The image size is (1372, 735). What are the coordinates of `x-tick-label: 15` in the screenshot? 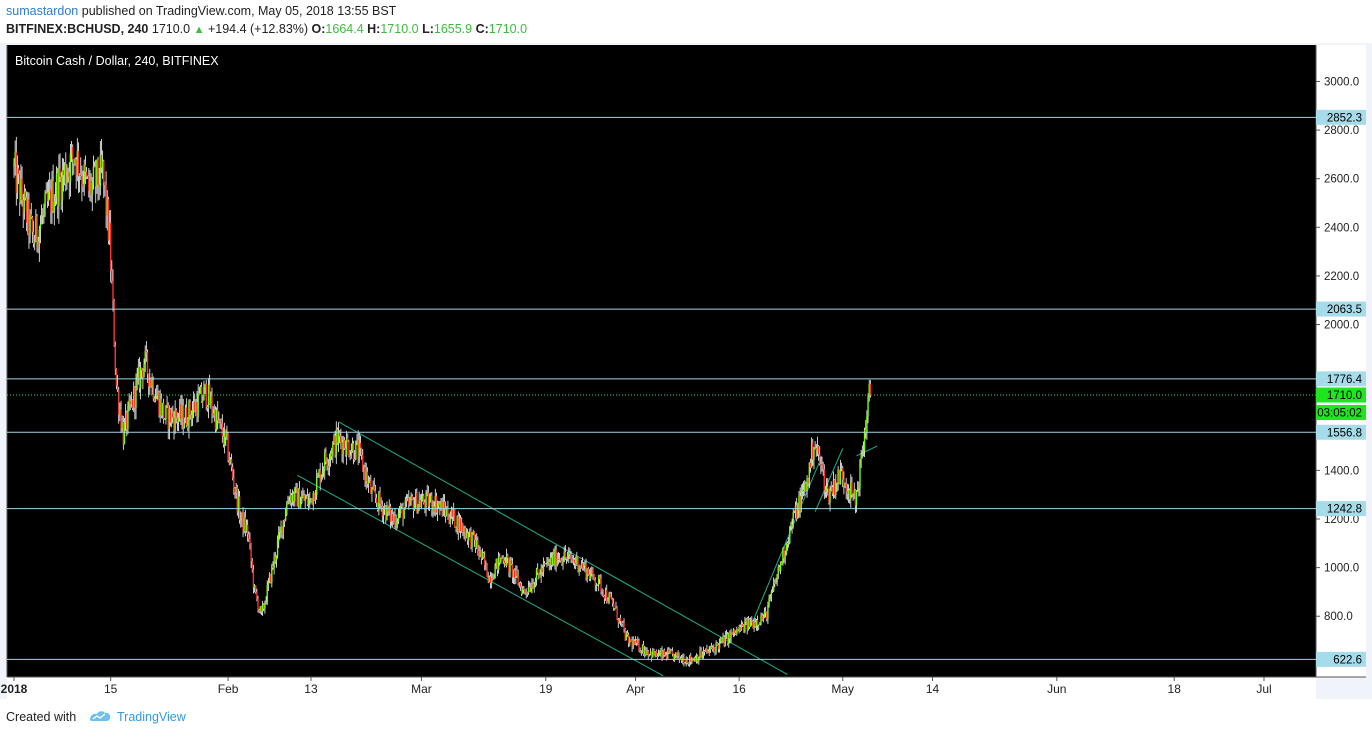 It's located at (111, 689).